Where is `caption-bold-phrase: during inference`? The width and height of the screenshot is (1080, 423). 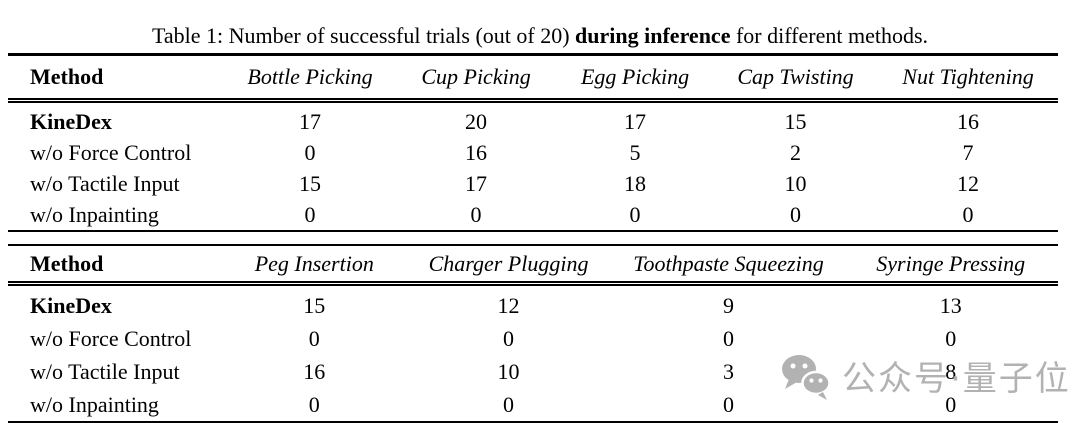 caption-bold-phrase: during inference is located at coordinates (653, 35).